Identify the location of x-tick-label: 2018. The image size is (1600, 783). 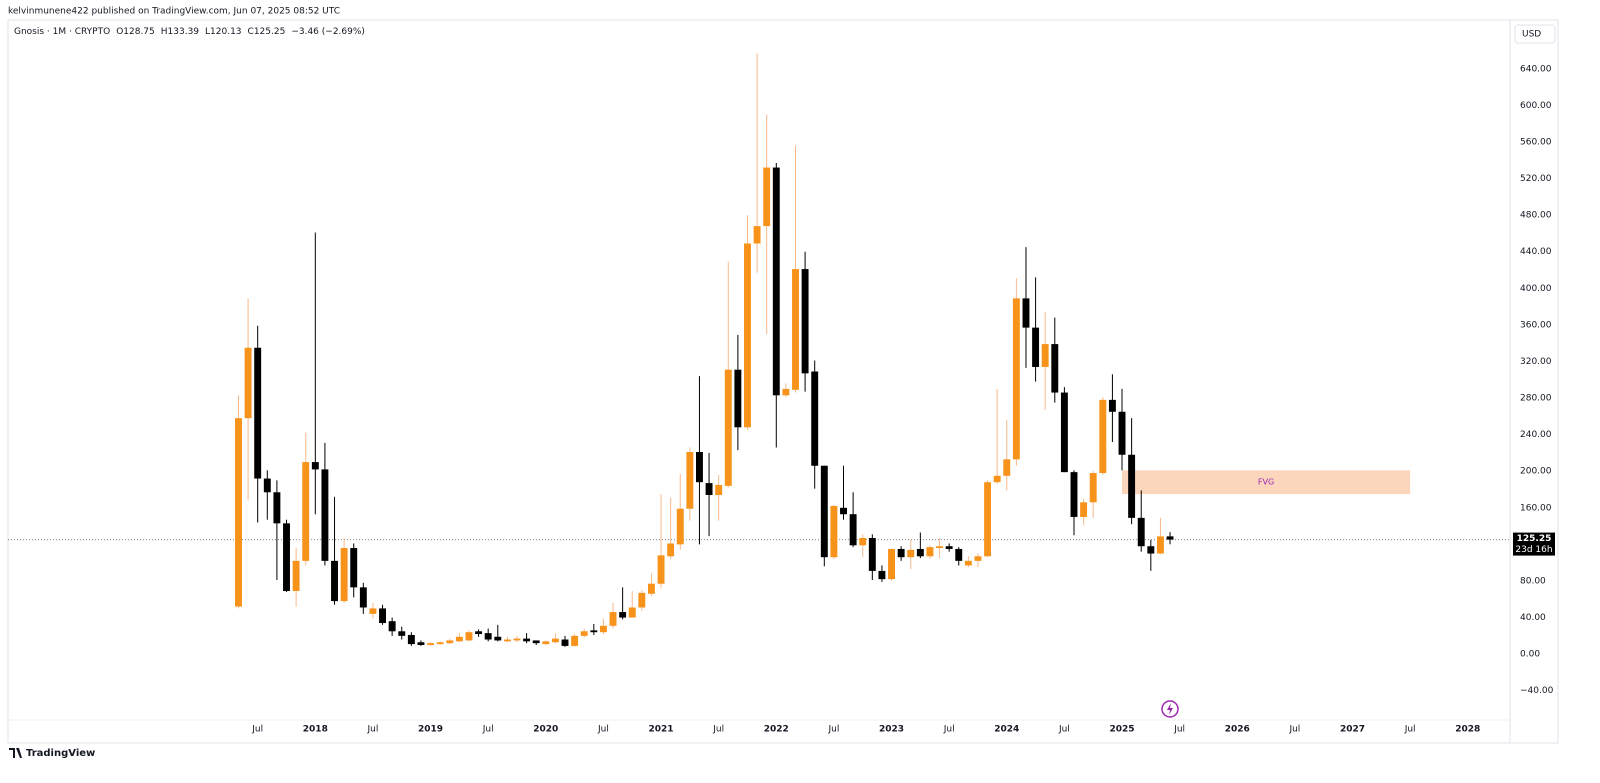
(315, 730).